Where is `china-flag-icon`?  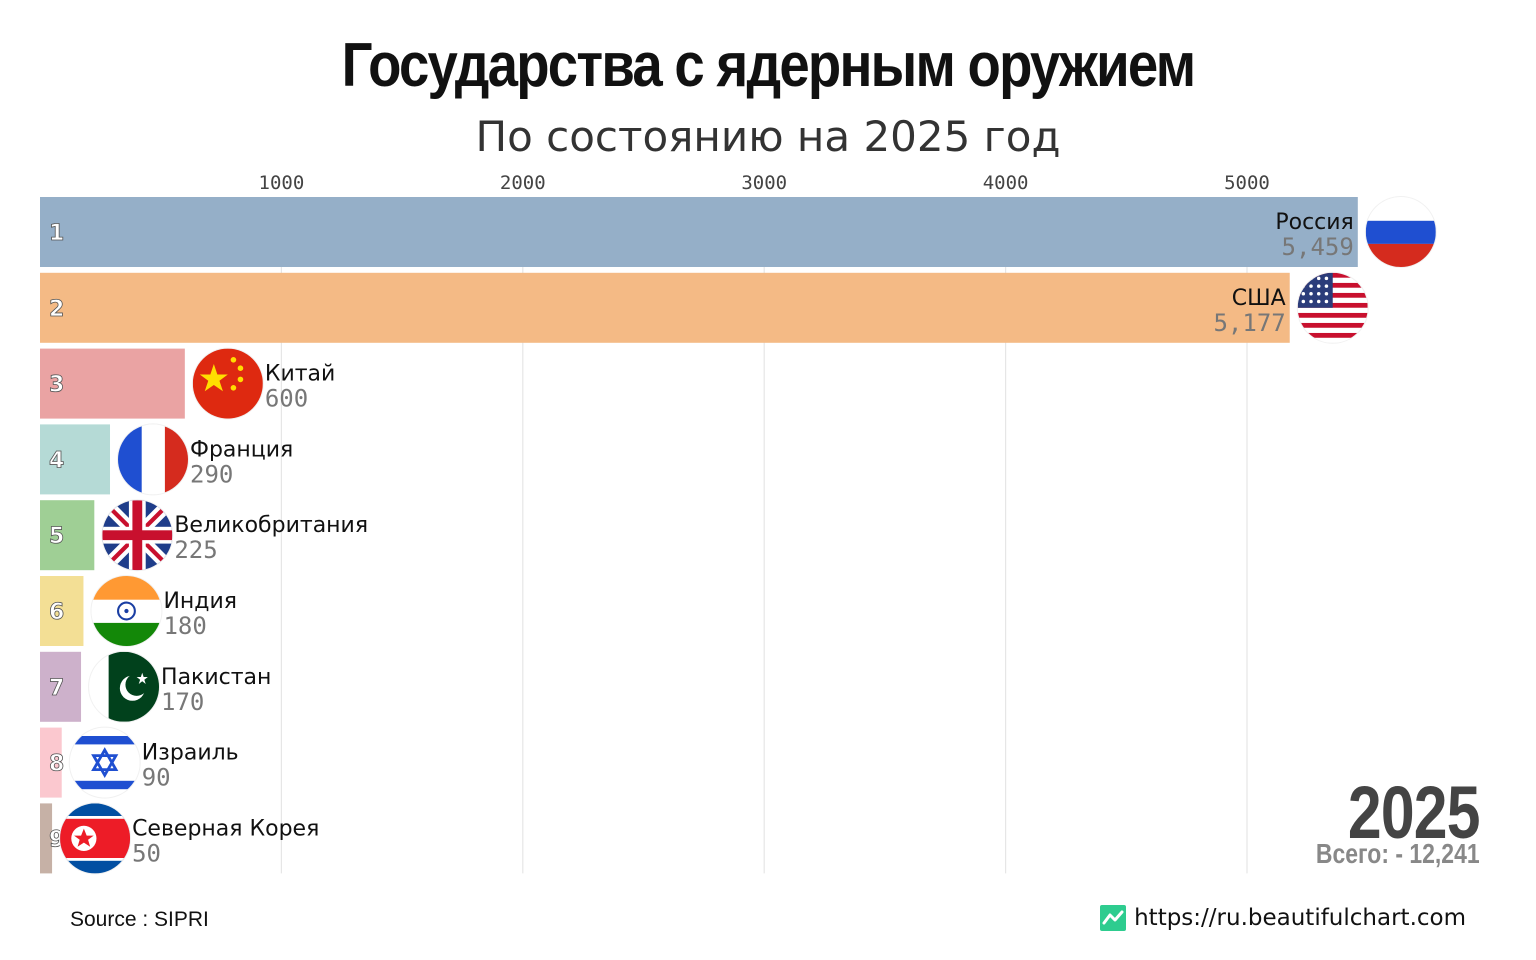
china-flag-icon is located at coordinates (227, 383).